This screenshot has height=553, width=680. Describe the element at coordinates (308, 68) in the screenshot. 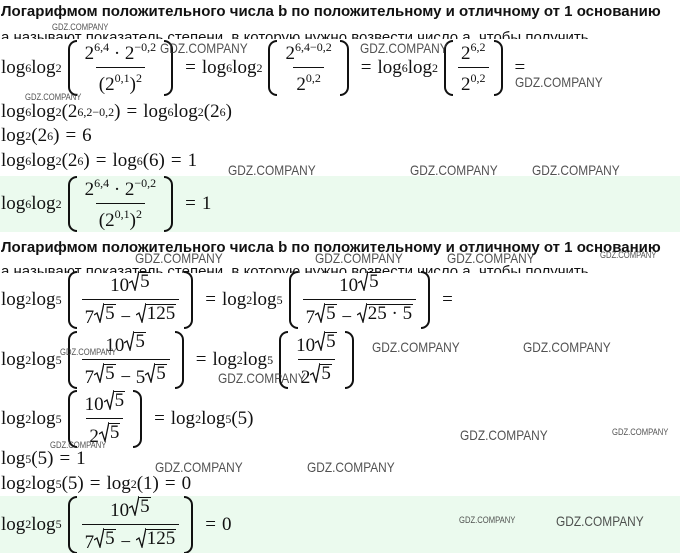

I see `fraction: 26,4−0,2 20,2` at that location.